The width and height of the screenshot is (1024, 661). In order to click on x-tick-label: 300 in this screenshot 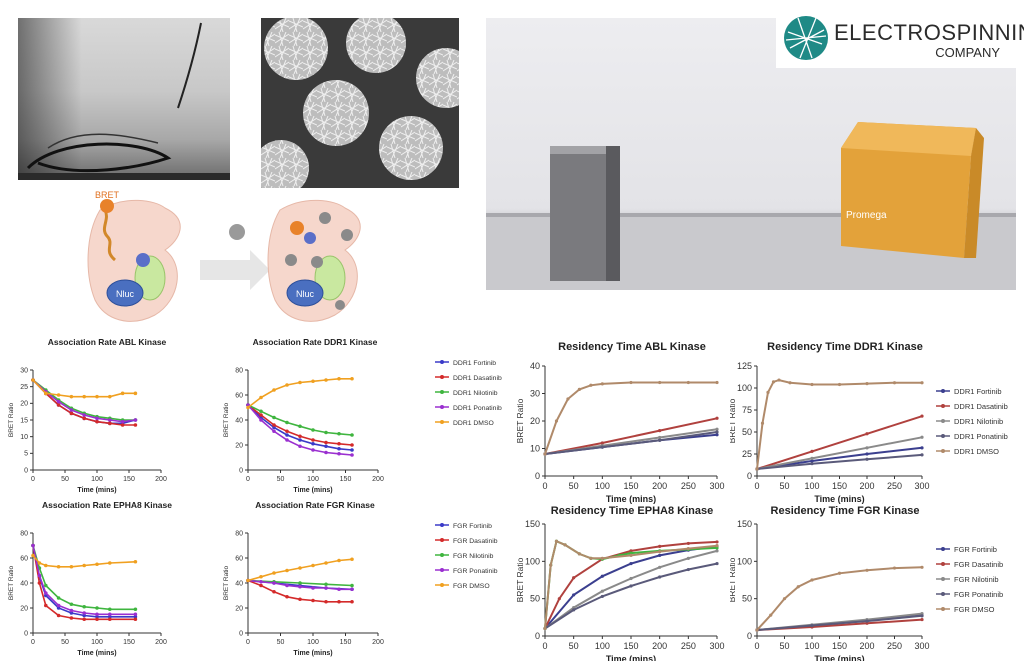, I will do `click(716, 646)`.